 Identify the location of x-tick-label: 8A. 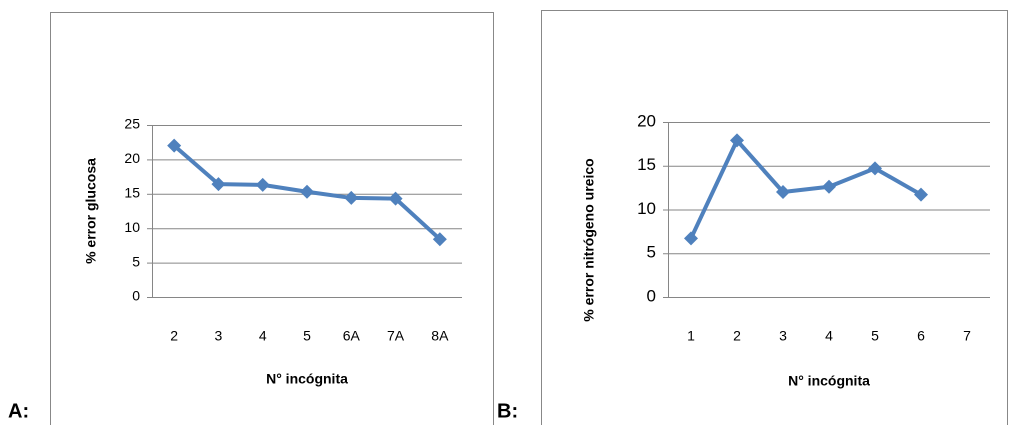
(440, 336).